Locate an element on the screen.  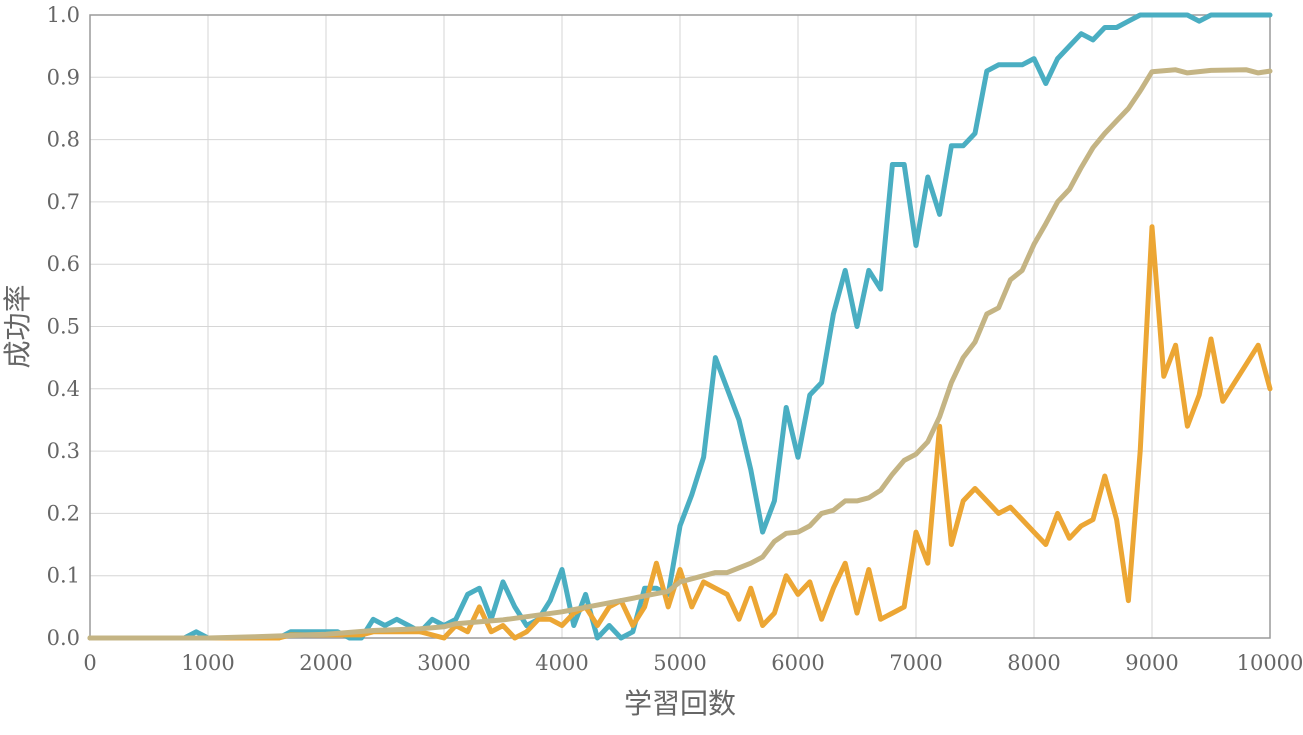
y-tick-label: 0.5 is located at coordinates (63, 327).